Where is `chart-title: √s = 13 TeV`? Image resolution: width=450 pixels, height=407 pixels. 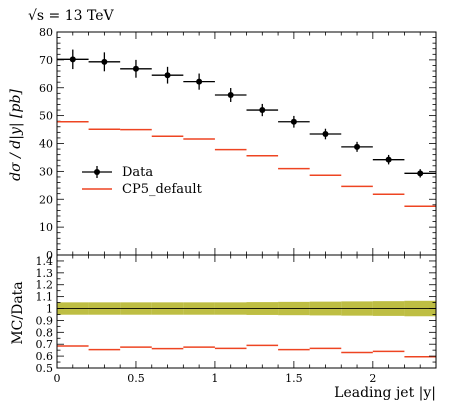 chart-title: √s = 13 TeV is located at coordinates (71, 16).